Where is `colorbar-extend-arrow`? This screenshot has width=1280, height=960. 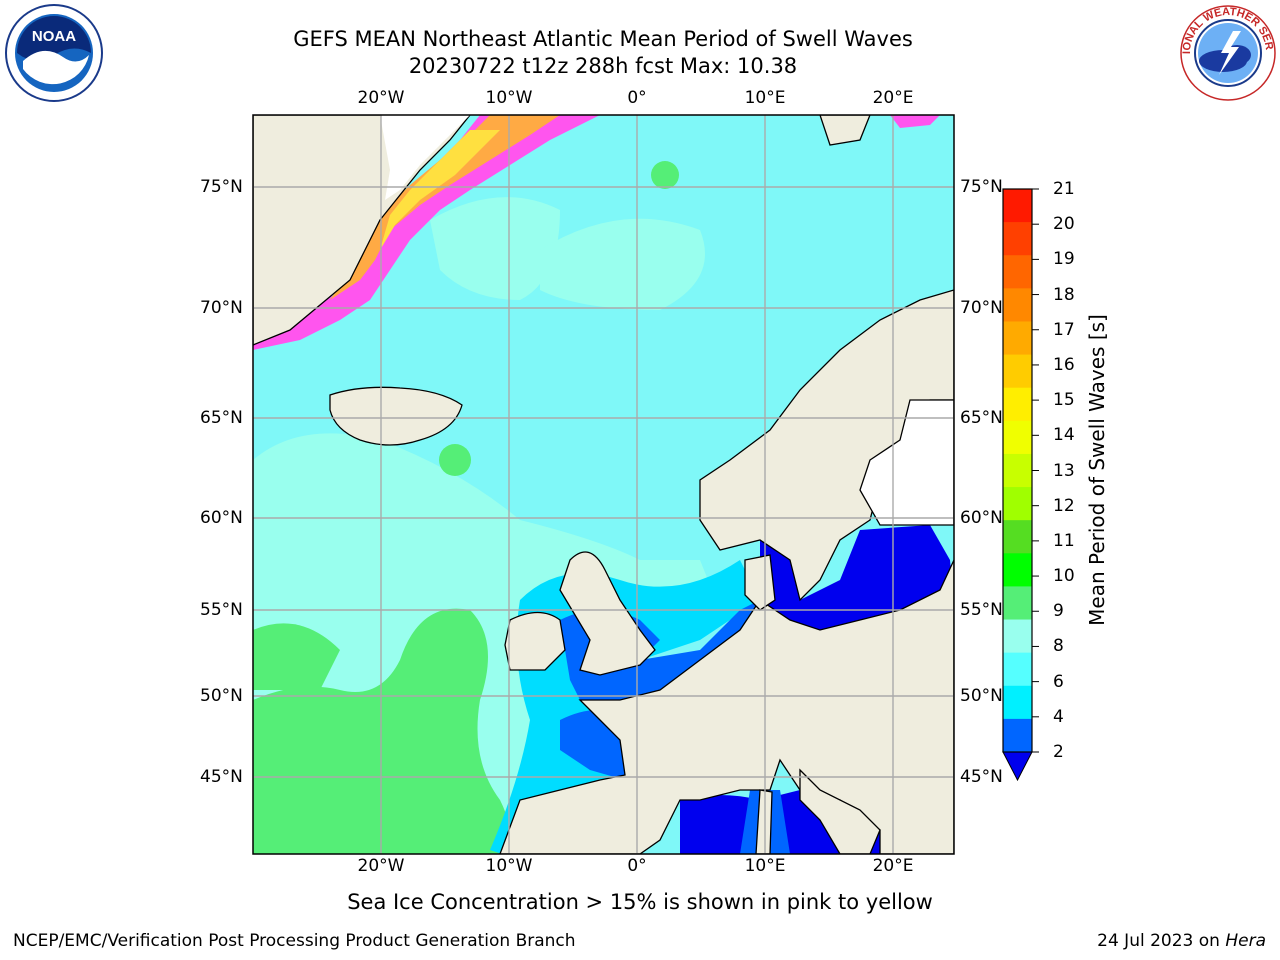
colorbar-extend-arrow is located at coordinates (1017, 766).